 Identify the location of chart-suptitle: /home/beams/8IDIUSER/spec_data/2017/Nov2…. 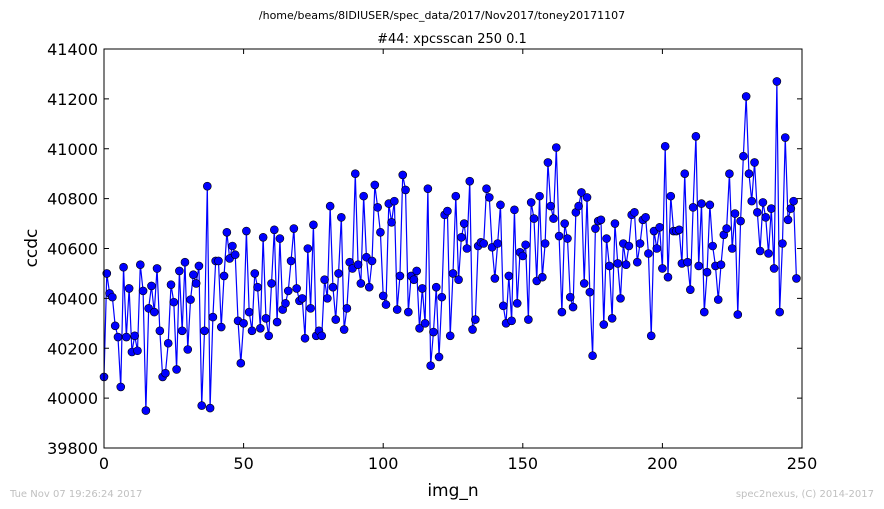
(442, 15).